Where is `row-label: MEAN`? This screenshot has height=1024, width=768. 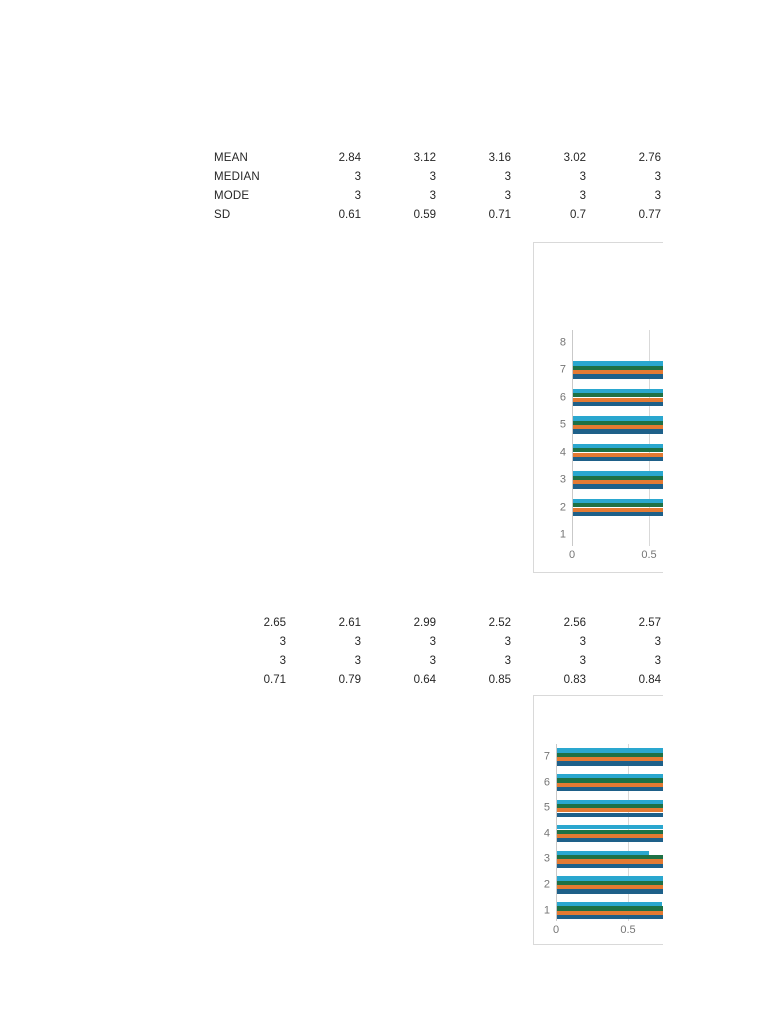
row-label: MEAN is located at coordinates (231, 157).